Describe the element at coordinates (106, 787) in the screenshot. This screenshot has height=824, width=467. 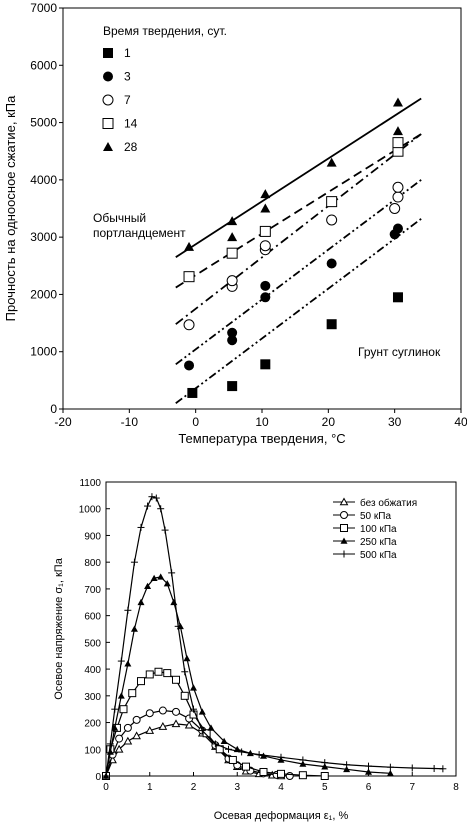
I see `x-tick-label: 0` at that location.